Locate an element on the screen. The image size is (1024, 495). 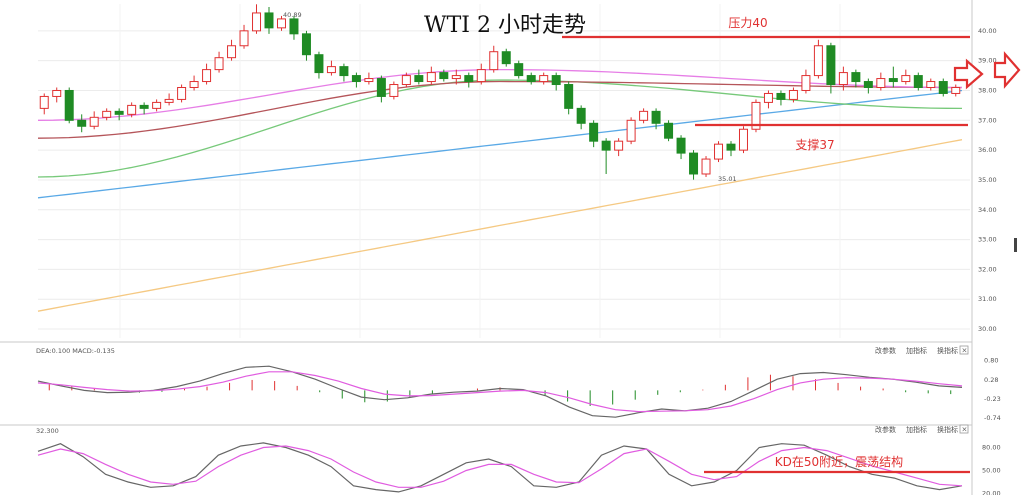
macd-axis-ticks: 0.80 0.28 -0.23 -0.74 is located at coordinates (992, 389).